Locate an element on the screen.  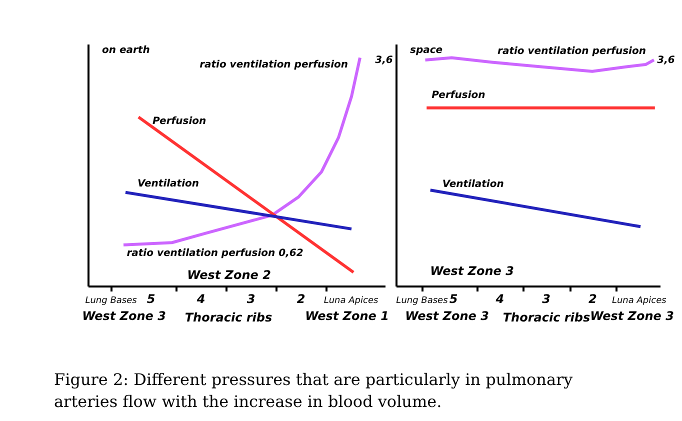
caption: Figure 2: Different pressures that are particularly in pulmonary arteries flow with the increase in blood volume. is located at coordinates (313, 390).